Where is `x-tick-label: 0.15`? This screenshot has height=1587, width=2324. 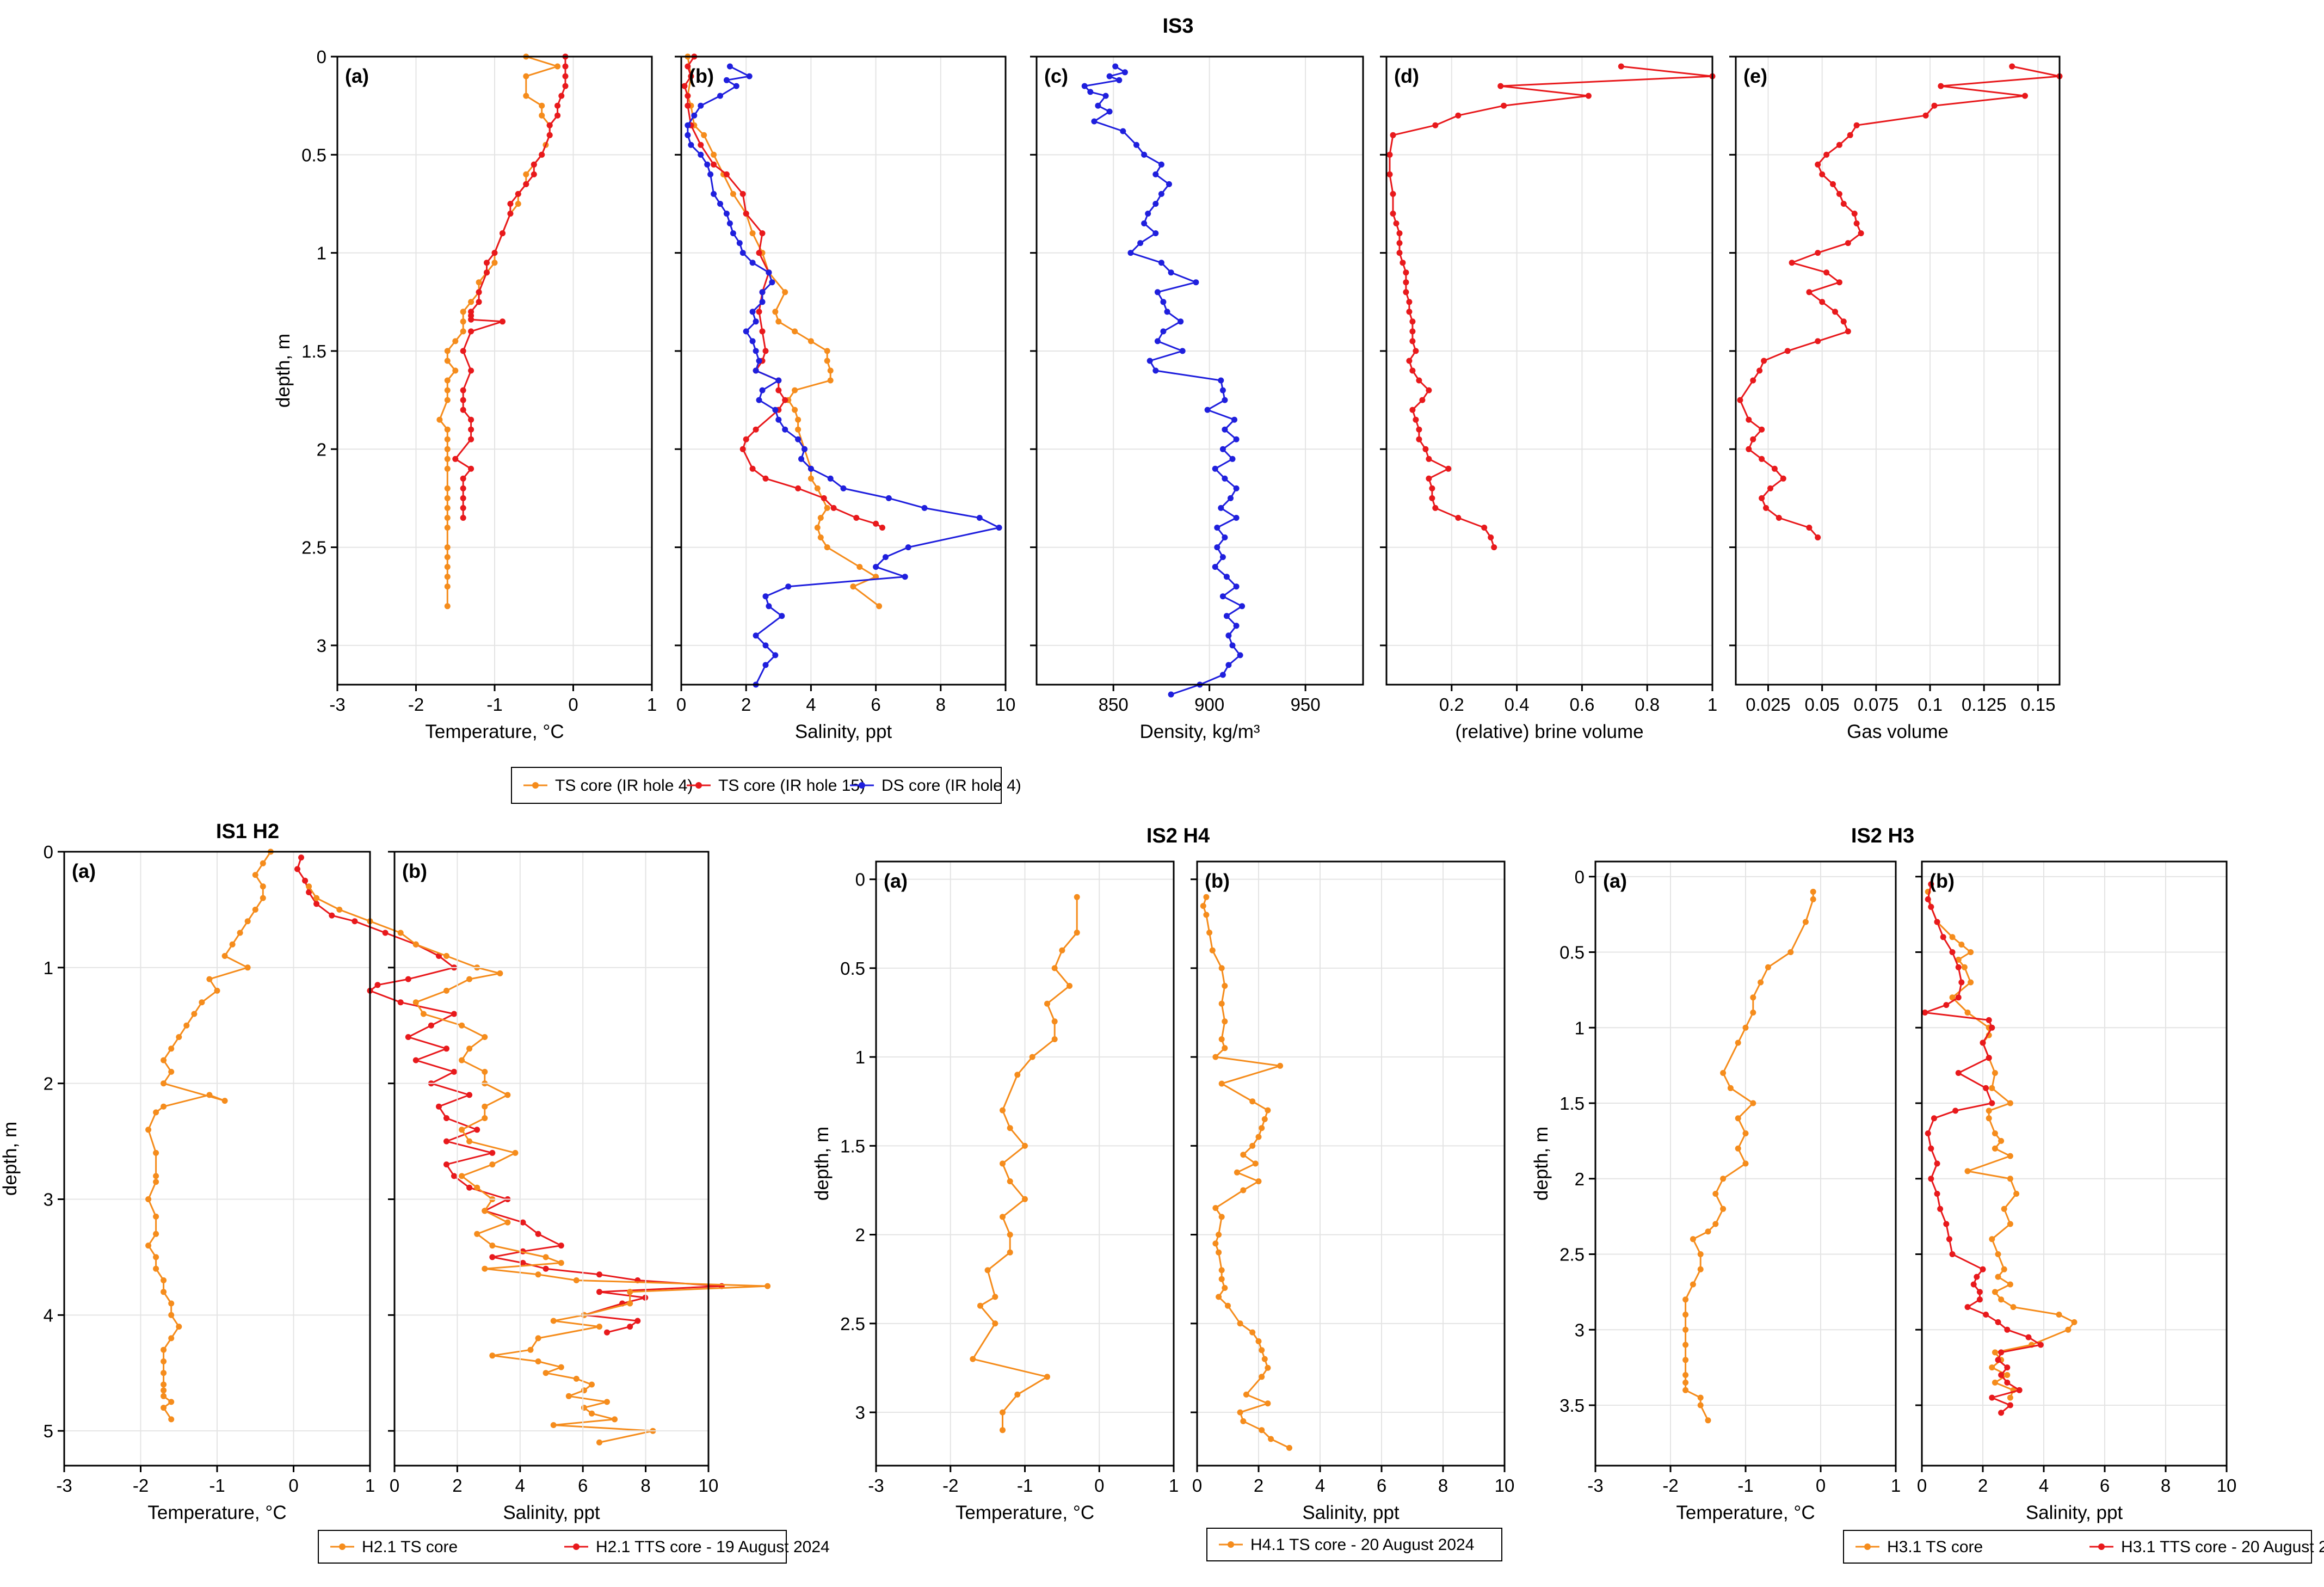
x-tick-label: 0.15 is located at coordinates (2038, 705).